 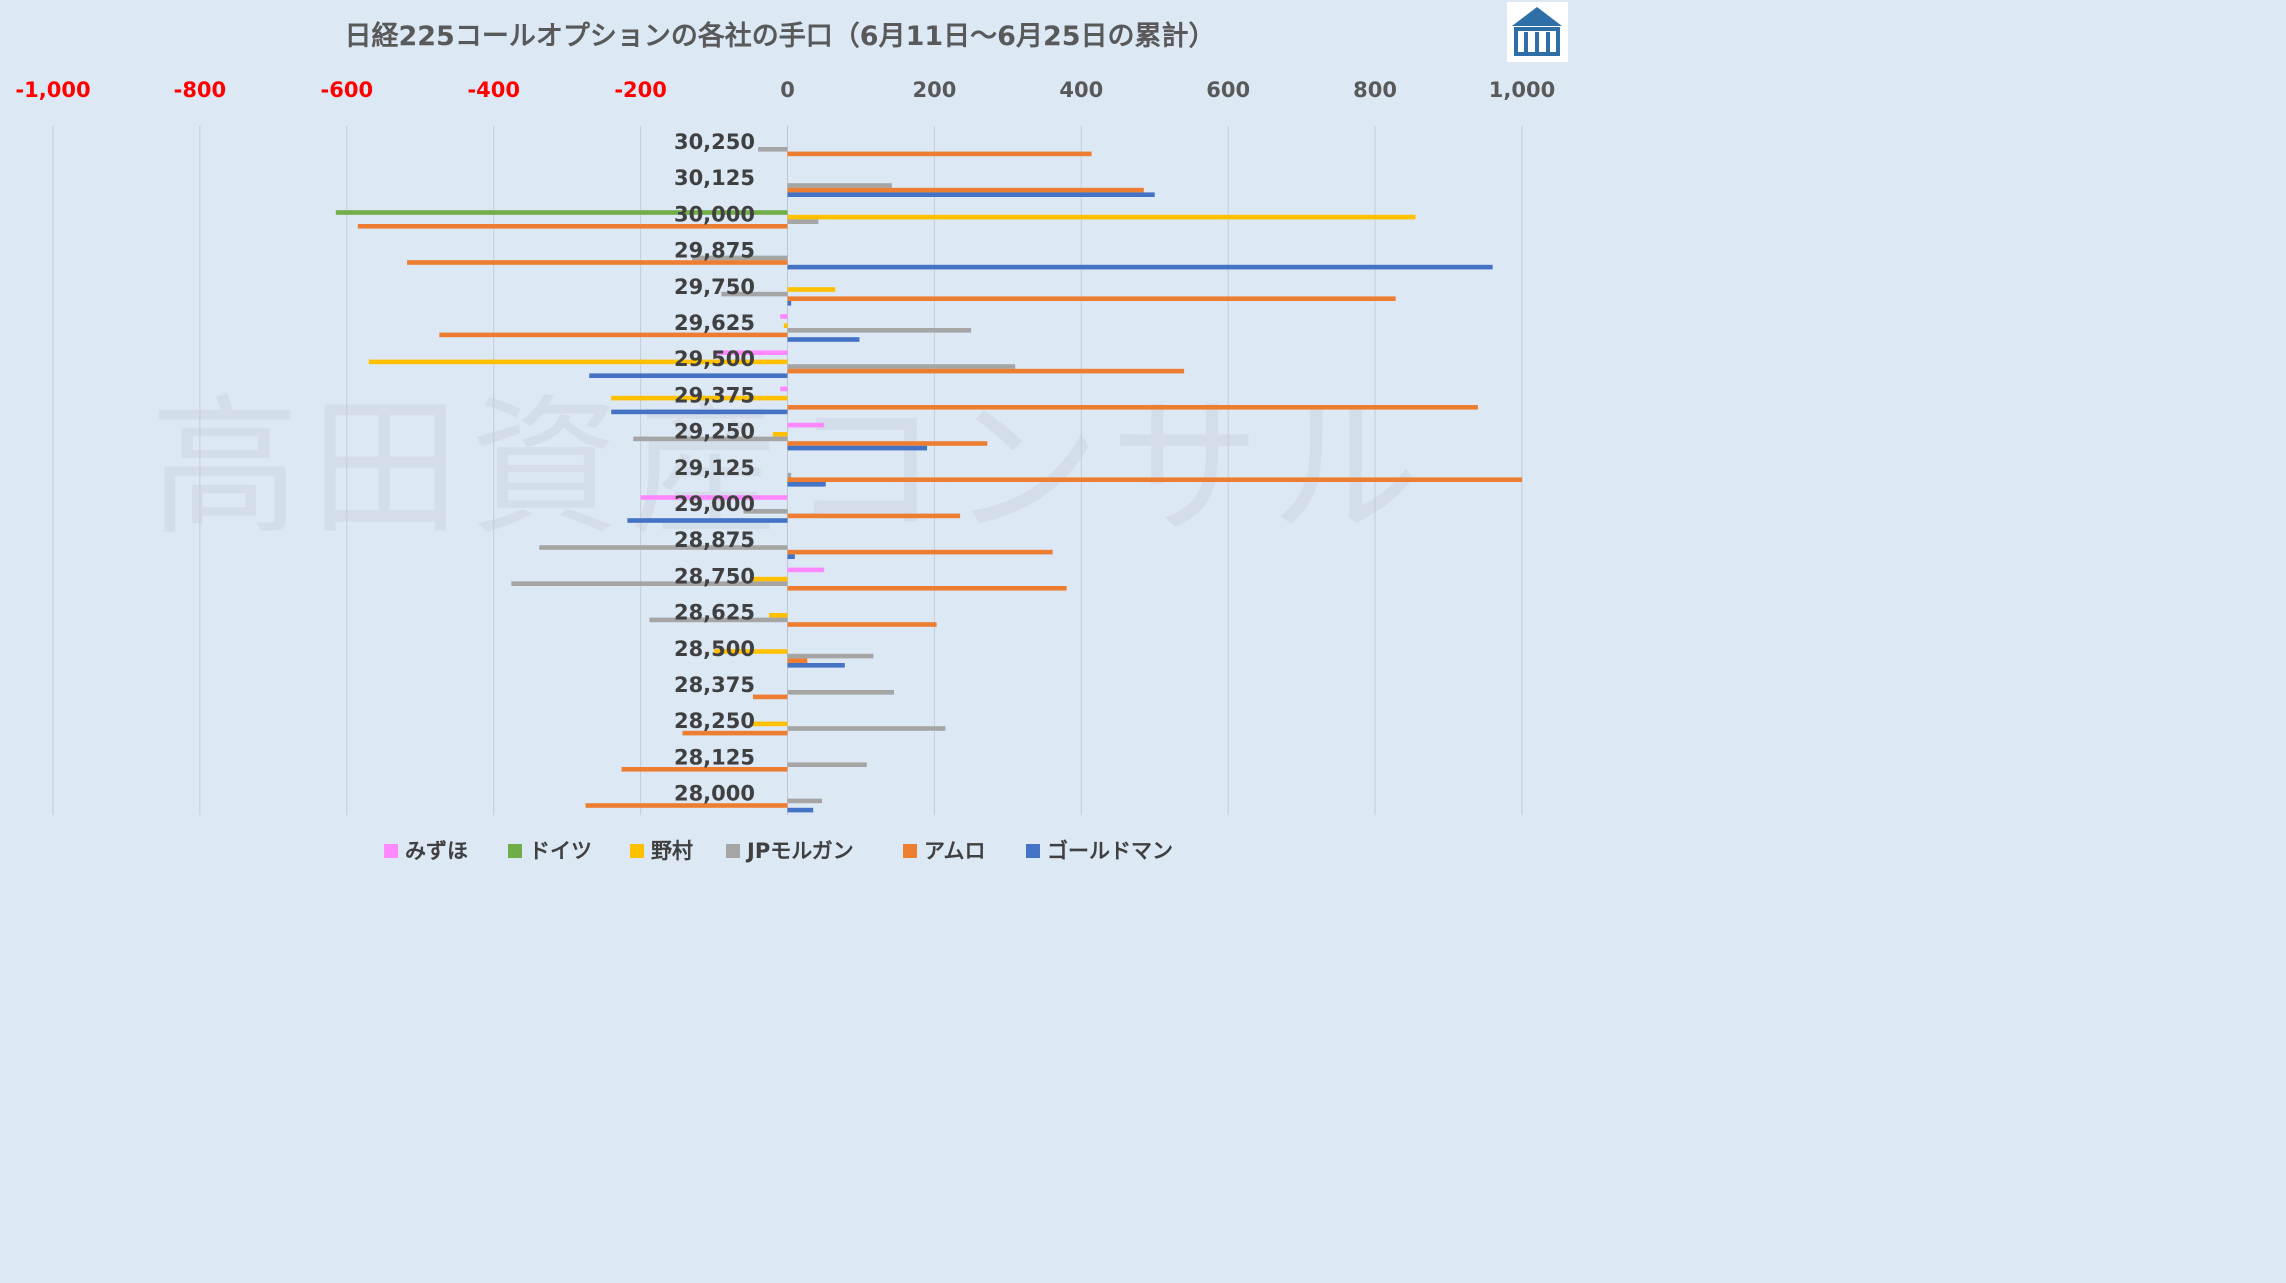 I want to click on legend-label: ゴールドマン, so click(x=1110, y=851).